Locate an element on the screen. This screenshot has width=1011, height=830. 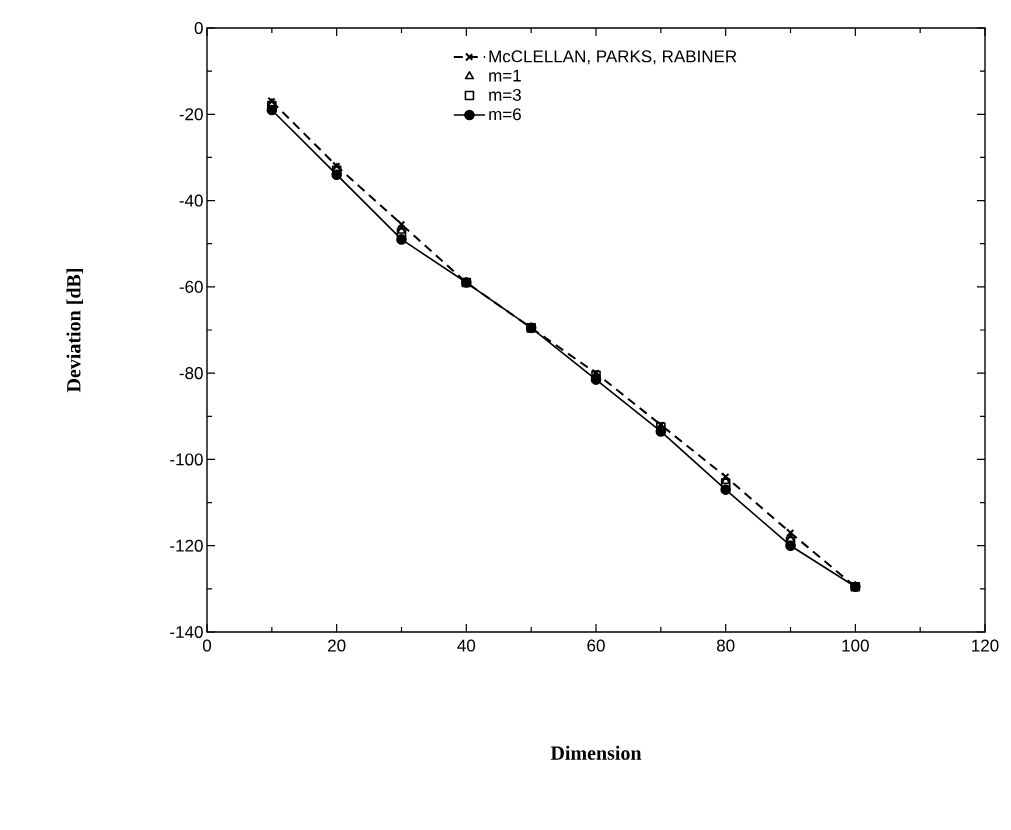
x-tick-label: 40 is located at coordinates (466, 645).